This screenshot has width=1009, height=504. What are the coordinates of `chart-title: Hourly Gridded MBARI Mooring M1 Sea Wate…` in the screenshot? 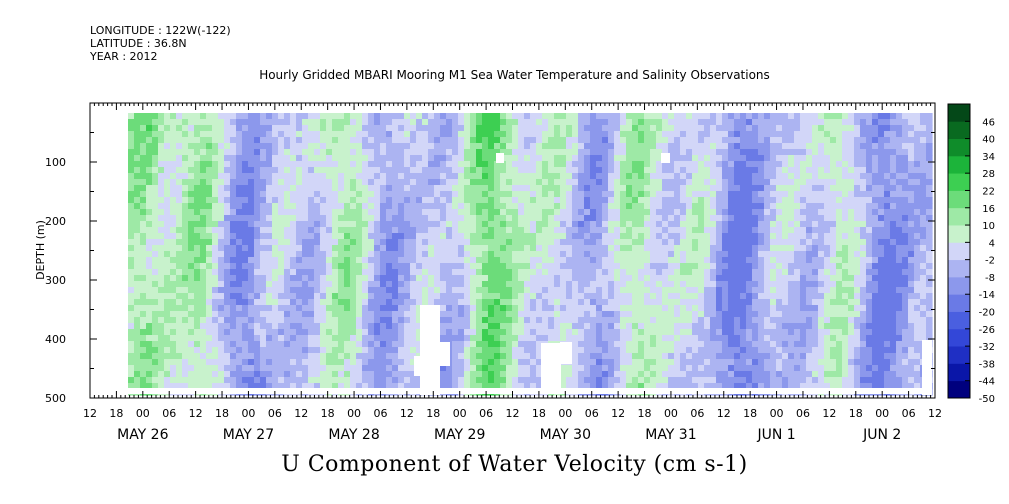 It's located at (514, 75).